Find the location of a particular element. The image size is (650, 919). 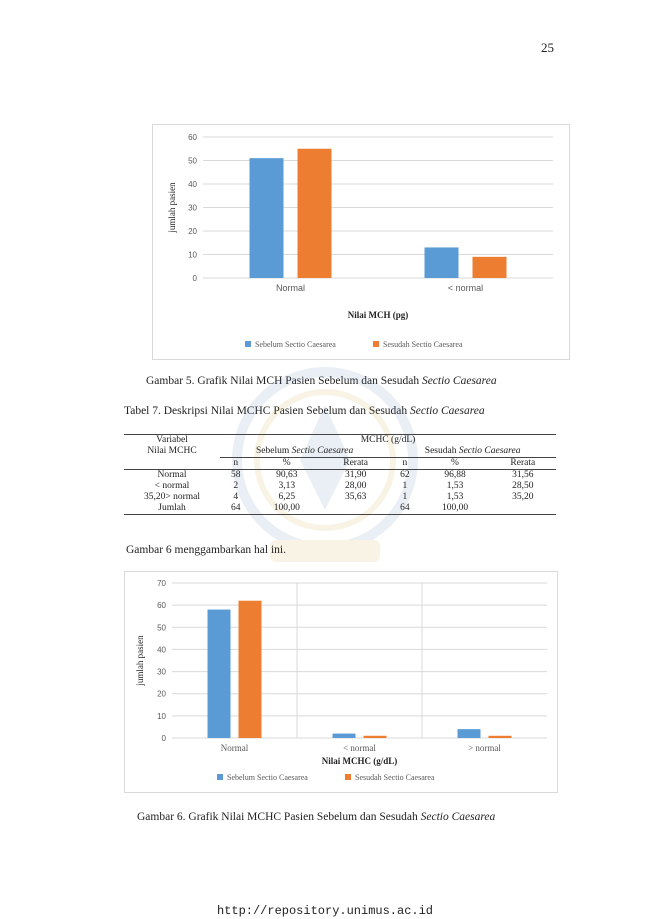

cell-mean-after: 28,50 is located at coordinates (523, 486).